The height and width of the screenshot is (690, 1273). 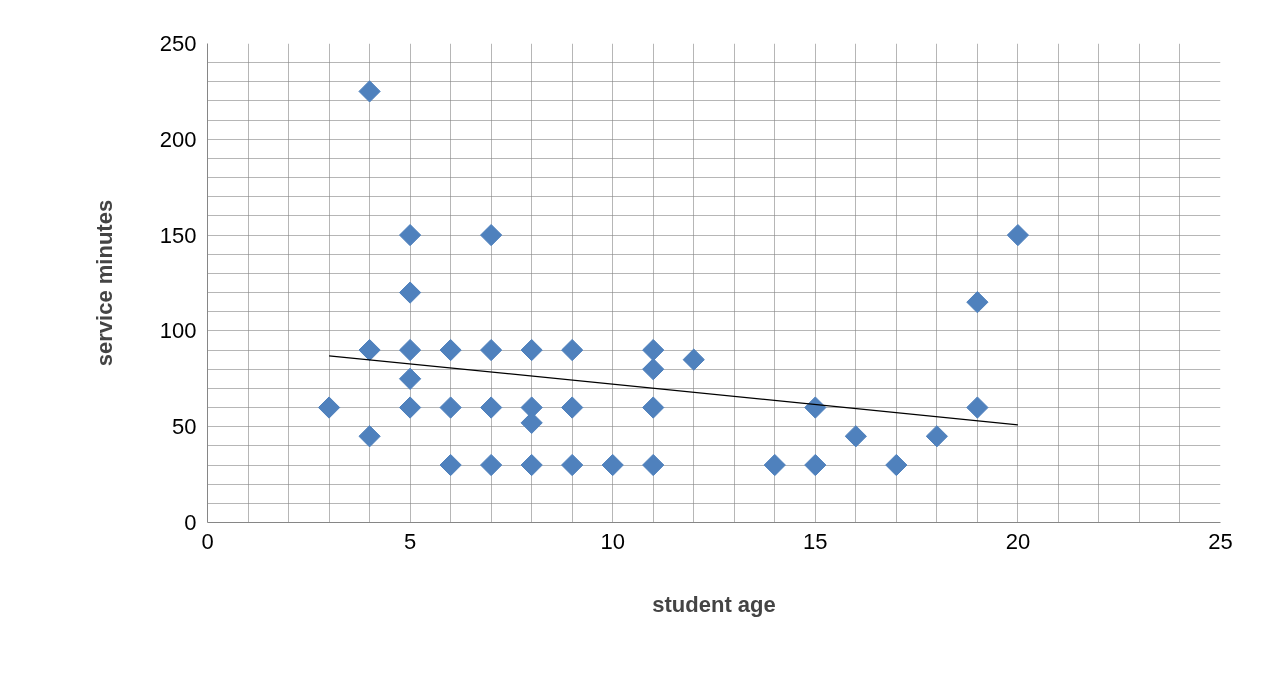 What do you see at coordinates (178, 139) in the screenshot?
I see `y-tick-label: 200` at bounding box center [178, 139].